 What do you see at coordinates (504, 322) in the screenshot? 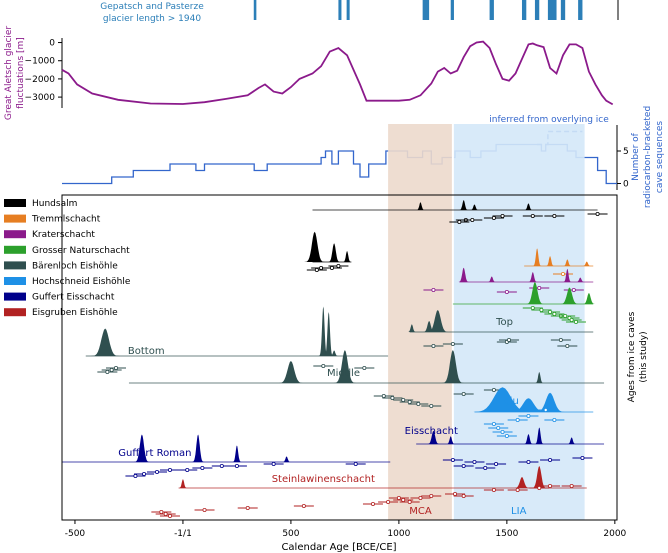
I see `sequence-label-5: Top` at bounding box center [504, 322].